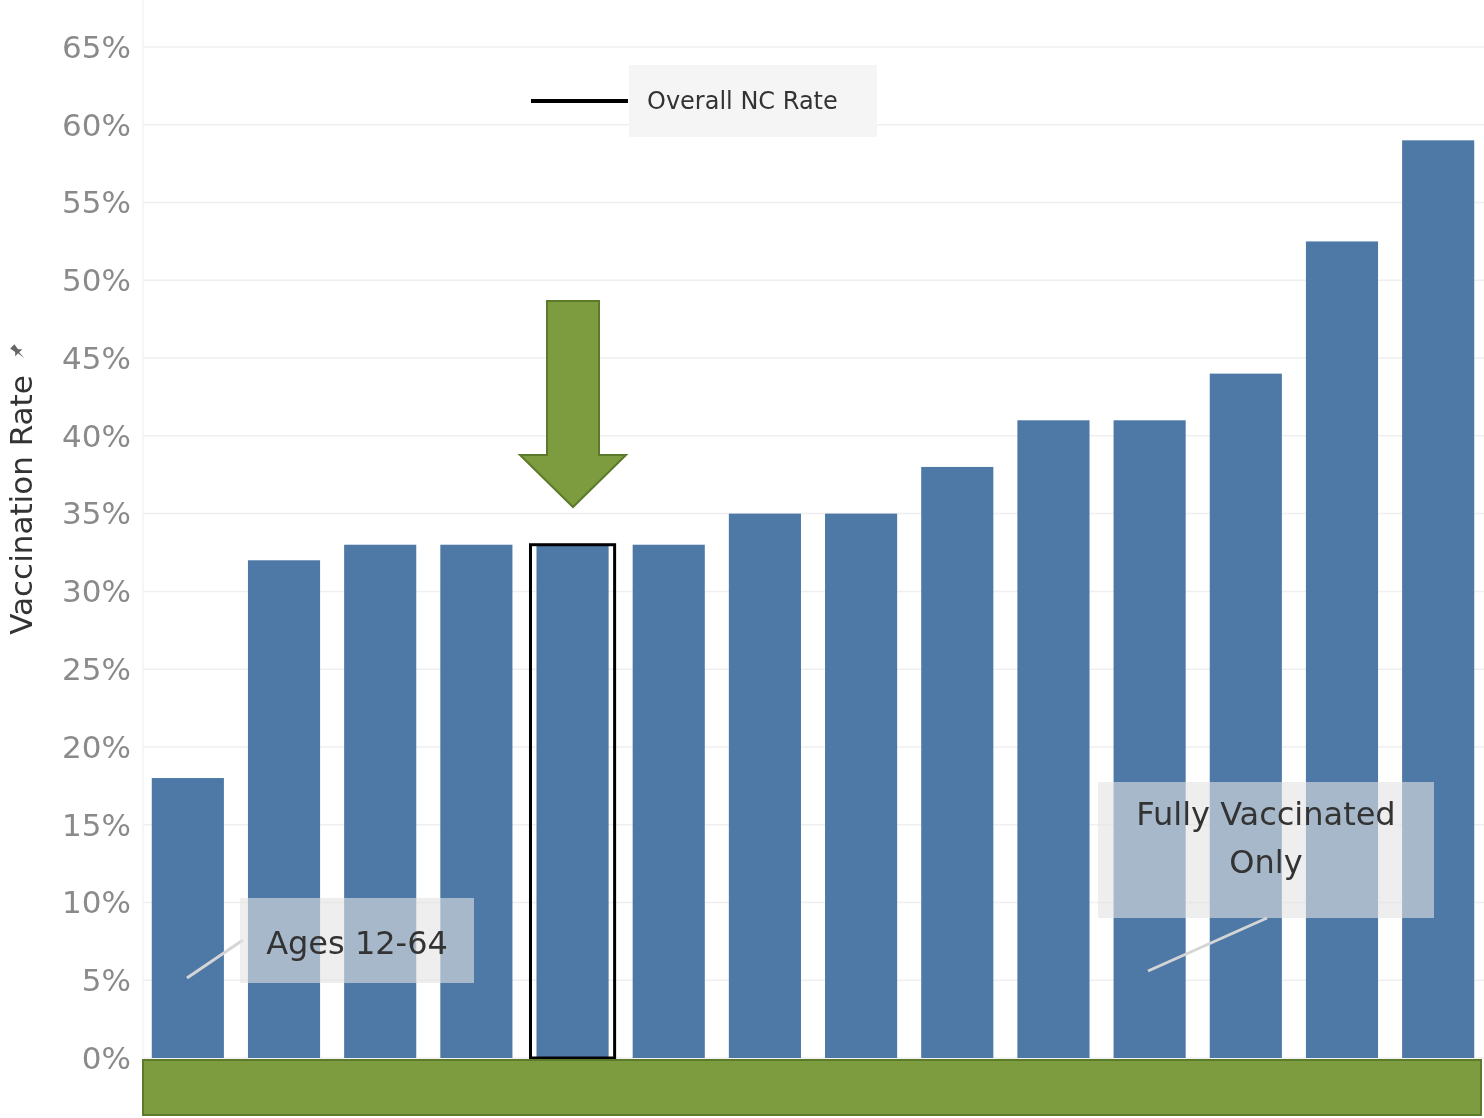 This screenshot has width=1484, height=1118. Describe the element at coordinates (96, 746) in the screenshot. I see `y-tick-label: 20%` at that location.